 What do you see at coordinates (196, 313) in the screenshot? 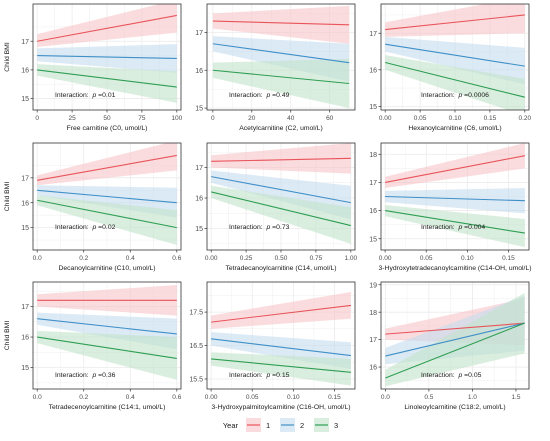
I see `y-tick-label: 17.5` at bounding box center [196, 313].